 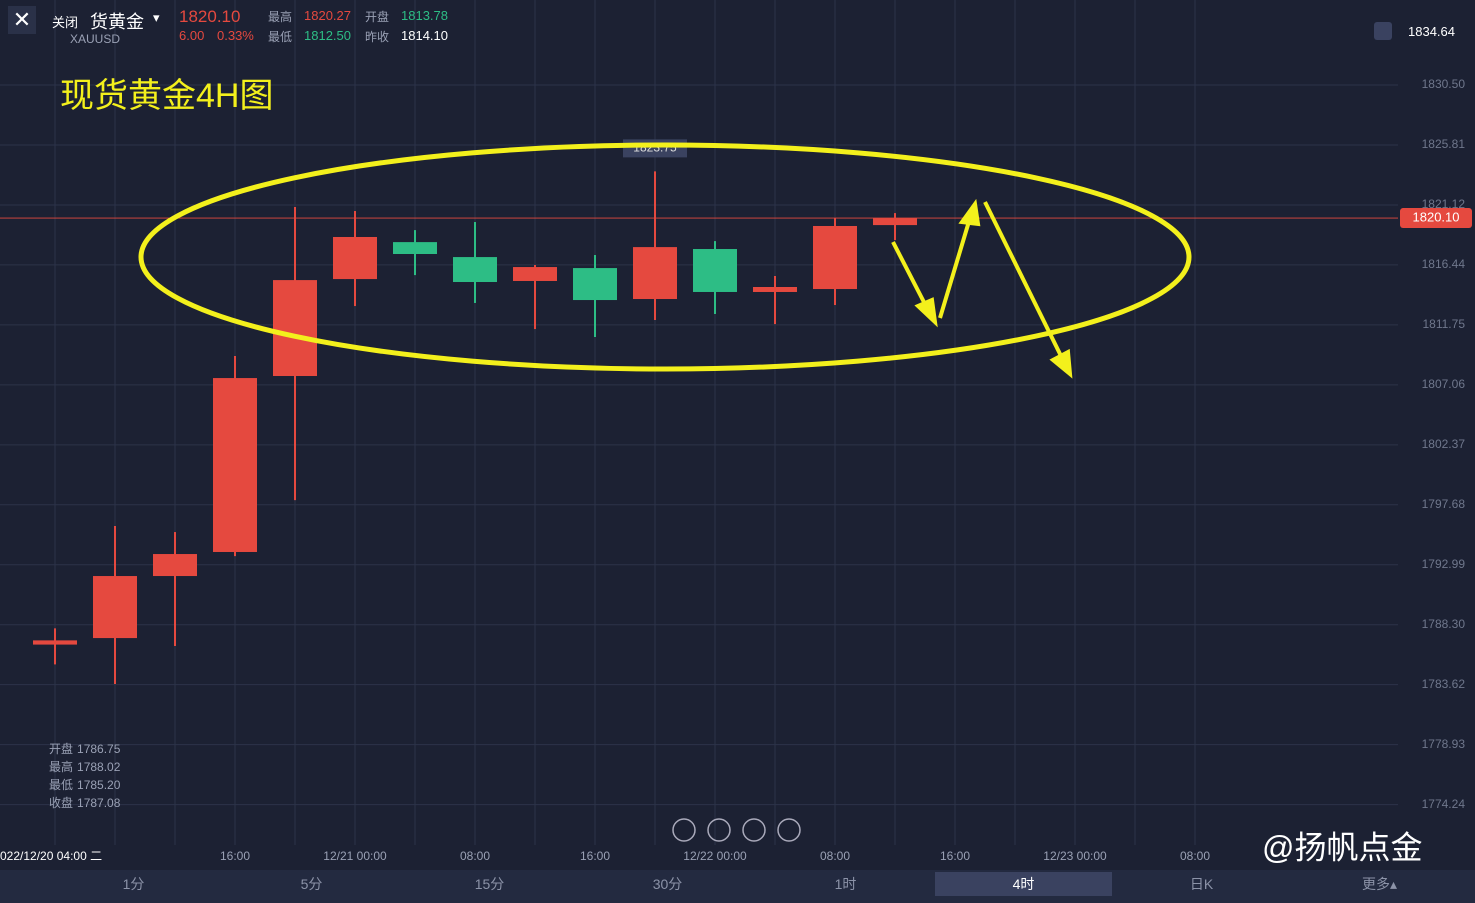 What do you see at coordinates (737, 886) in the screenshot?
I see `tab-bar` at bounding box center [737, 886].